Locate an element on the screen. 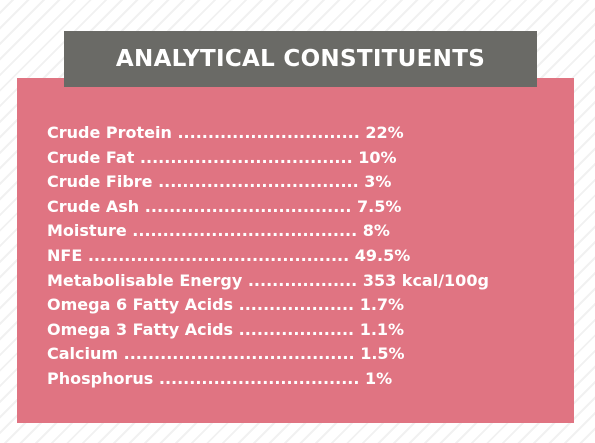 The image size is (595, 443). constituent-label: Crude Fibre is located at coordinates (100, 182).